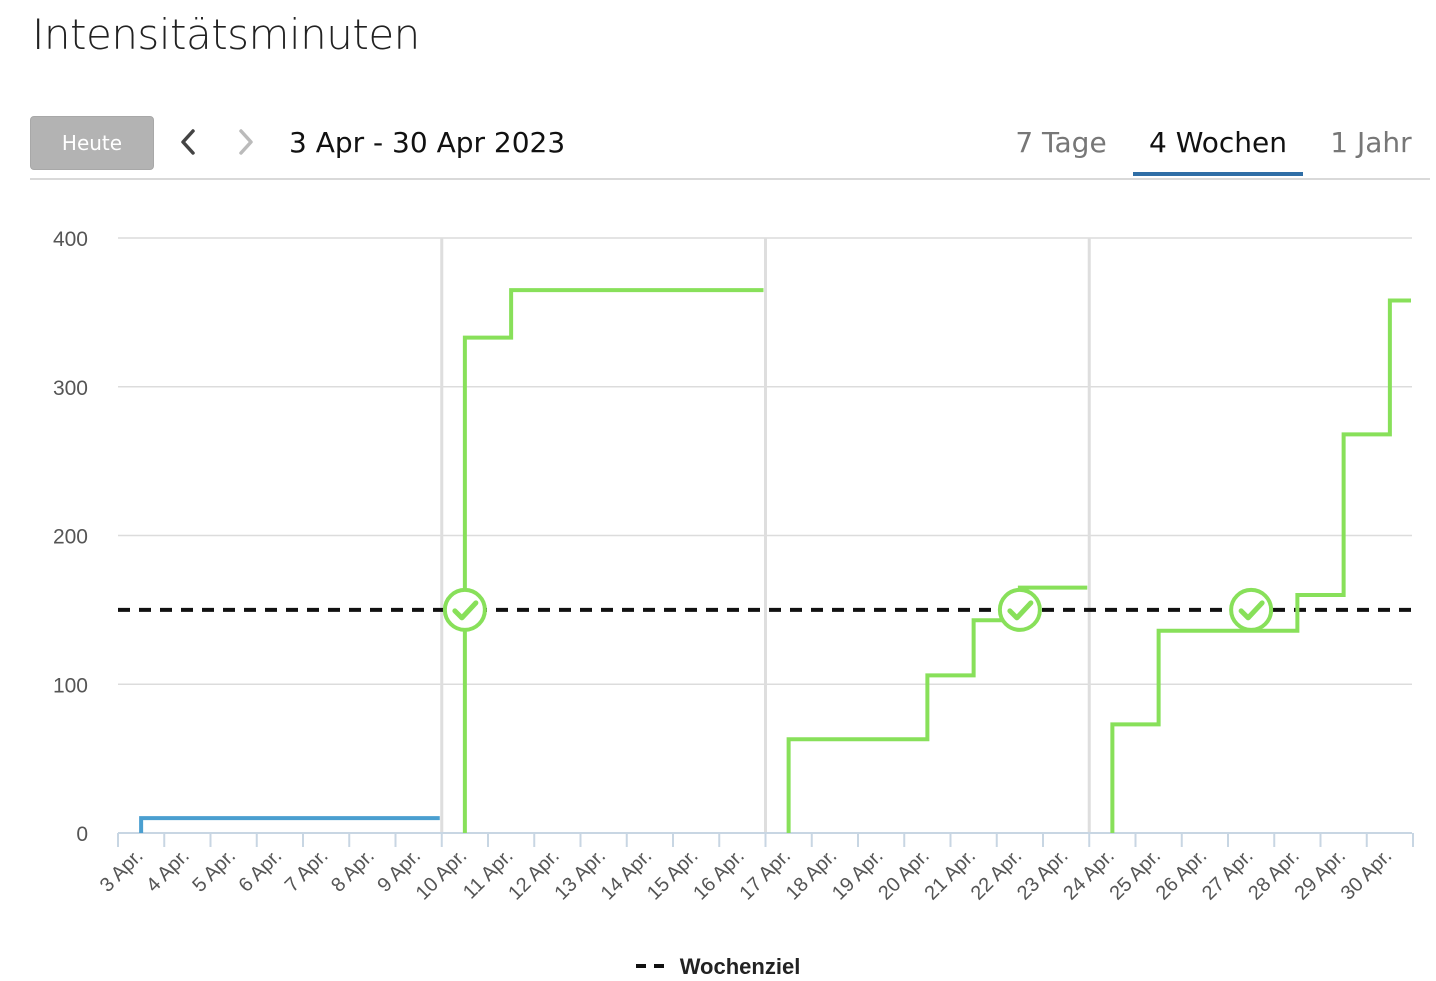  What do you see at coordinates (214, 871) in the screenshot?
I see `x-tick-label: 5 Apr.` at bounding box center [214, 871].